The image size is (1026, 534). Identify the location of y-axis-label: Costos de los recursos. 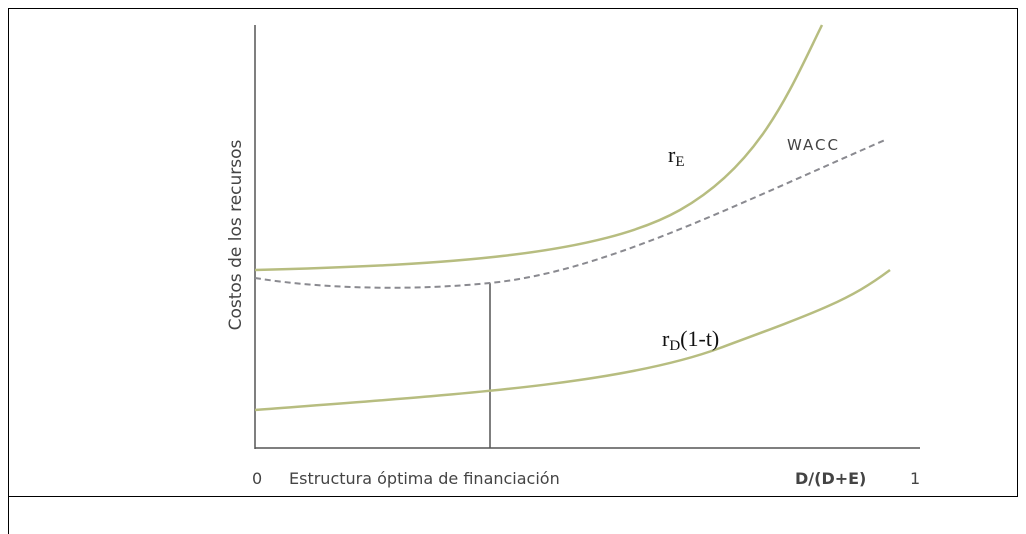
(236, 234).